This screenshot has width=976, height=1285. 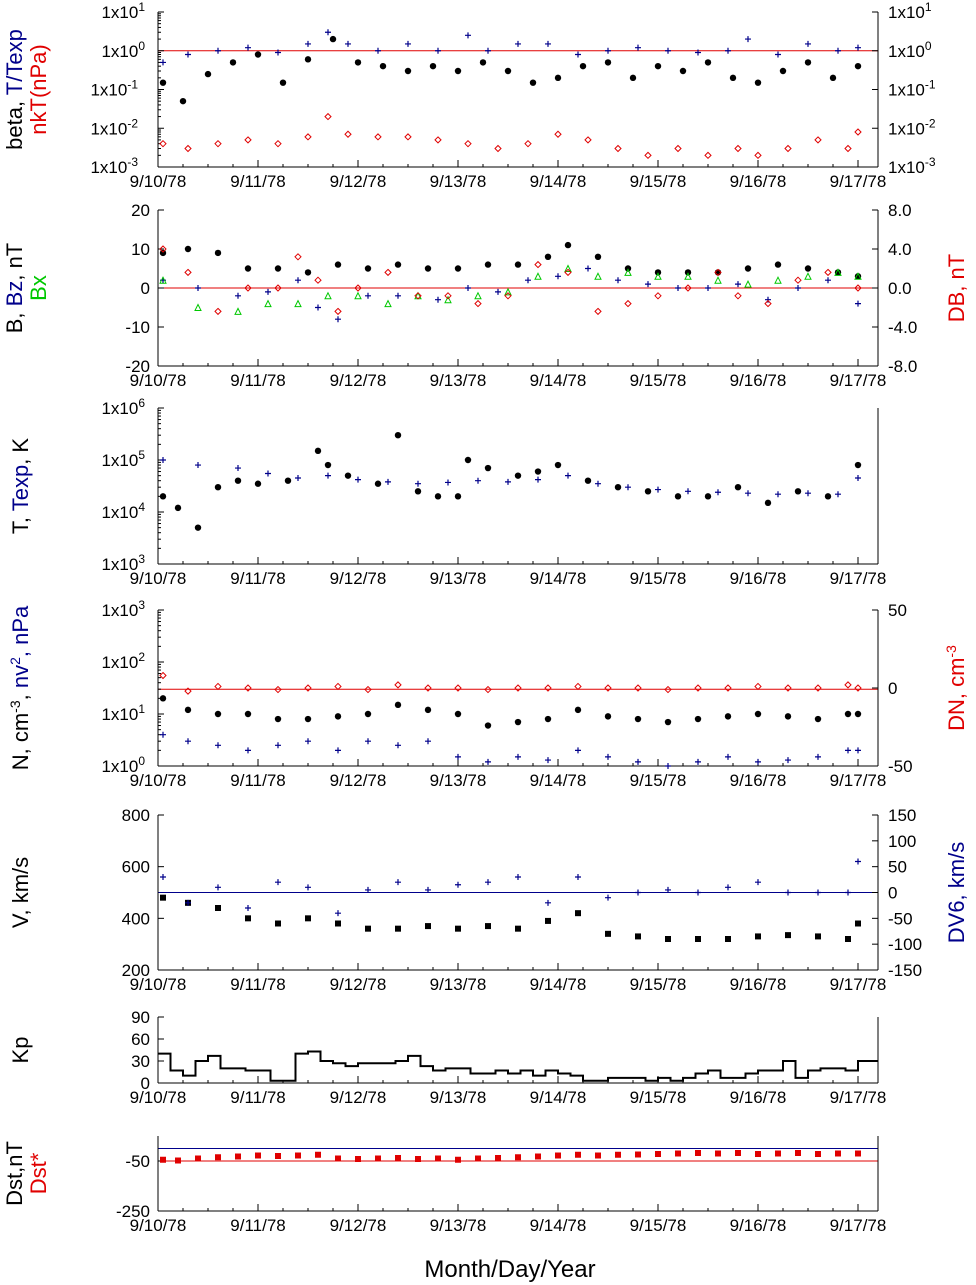 I want to click on x-tick-label: 9/10/78, so click(x=158, y=780).